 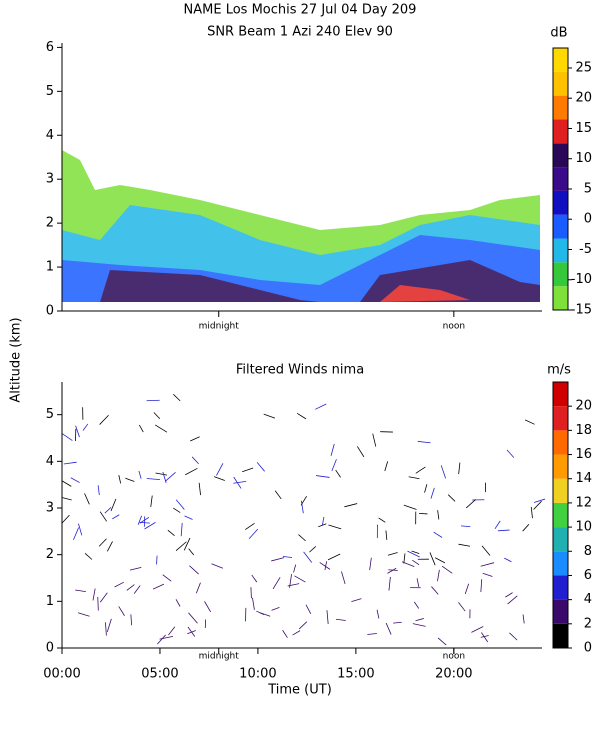 I want to click on colorbar-tick-label: -5, so click(x=585, y=249).